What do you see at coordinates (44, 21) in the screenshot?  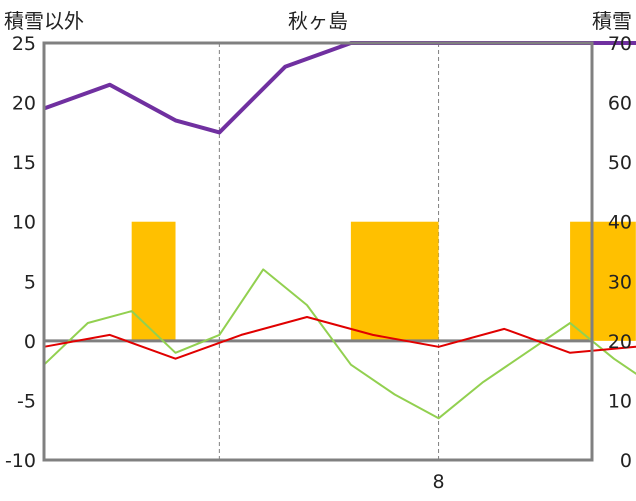 I see `left-axis-title: 積雪以外` at bounding box center [44, 21].